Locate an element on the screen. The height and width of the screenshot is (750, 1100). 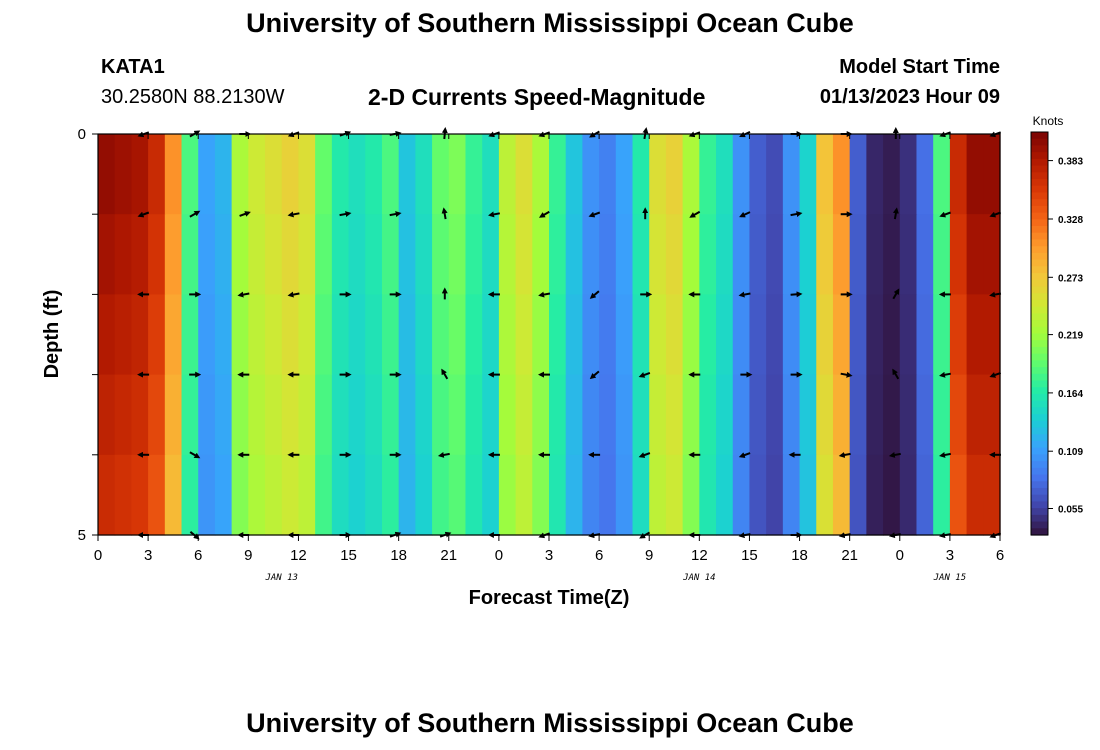
x-tick-label: 3 is located at coordinates (148, 555).